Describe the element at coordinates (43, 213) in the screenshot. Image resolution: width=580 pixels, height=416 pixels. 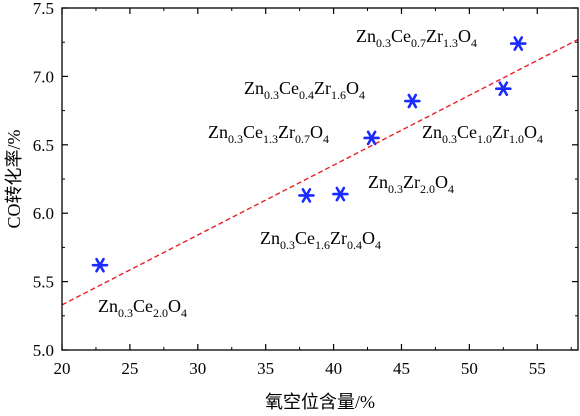
I see `y-tick-label: 6.0` at that location.